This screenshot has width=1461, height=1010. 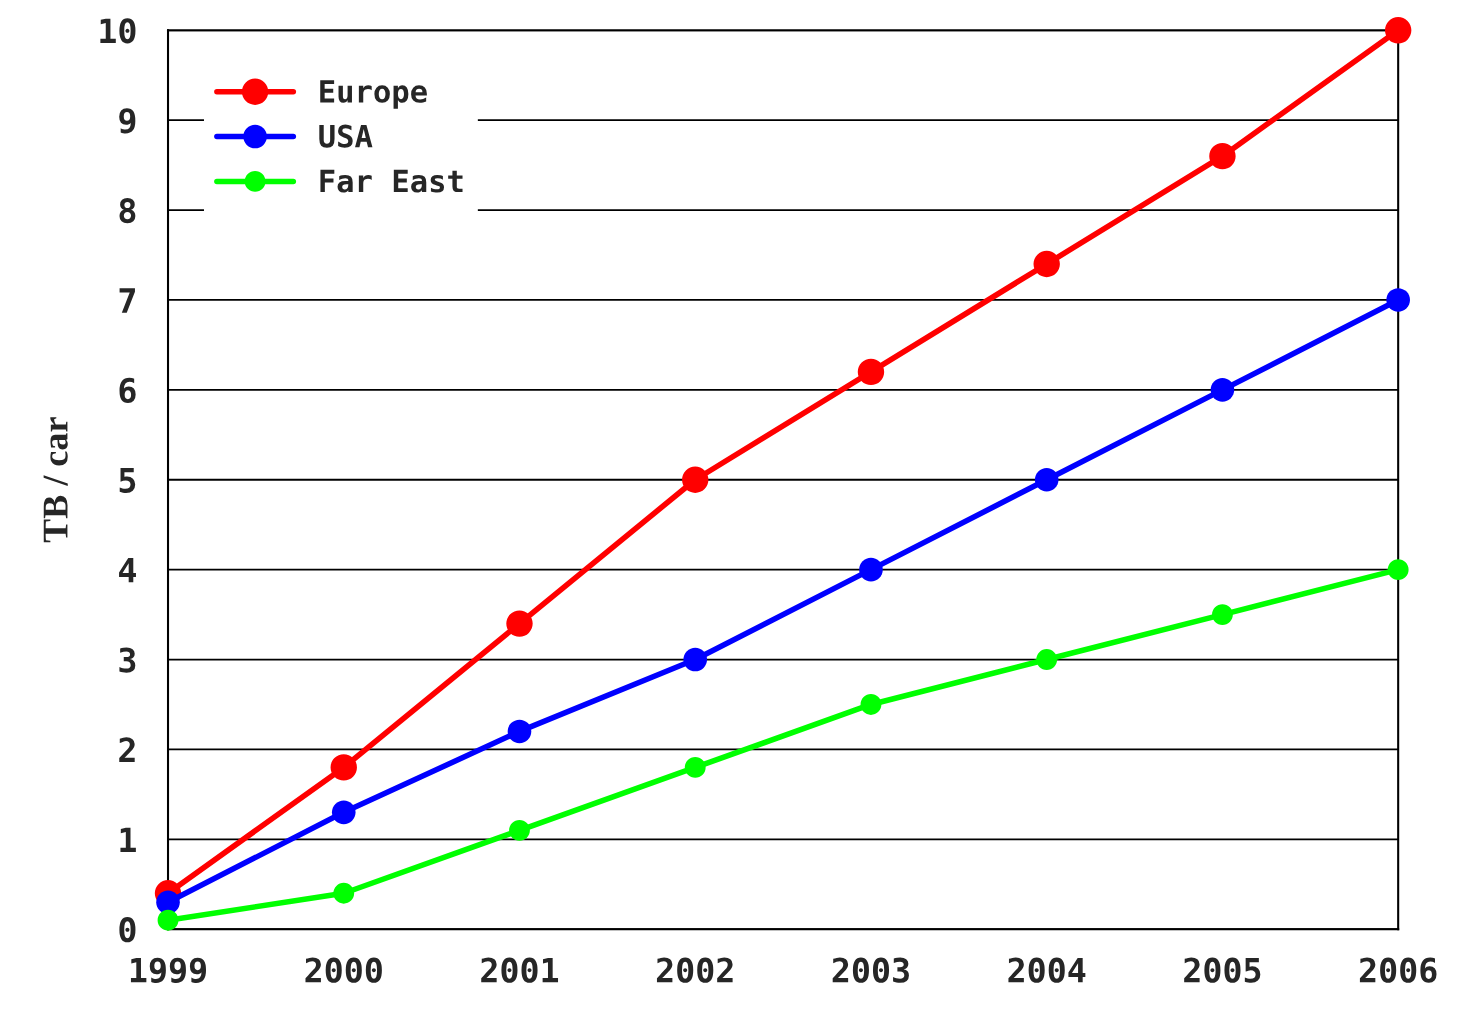 What do you see at coordinates (127, 930) in the screenshot?
I see `y-tick-label: 0` at bounding box center [127, 930].